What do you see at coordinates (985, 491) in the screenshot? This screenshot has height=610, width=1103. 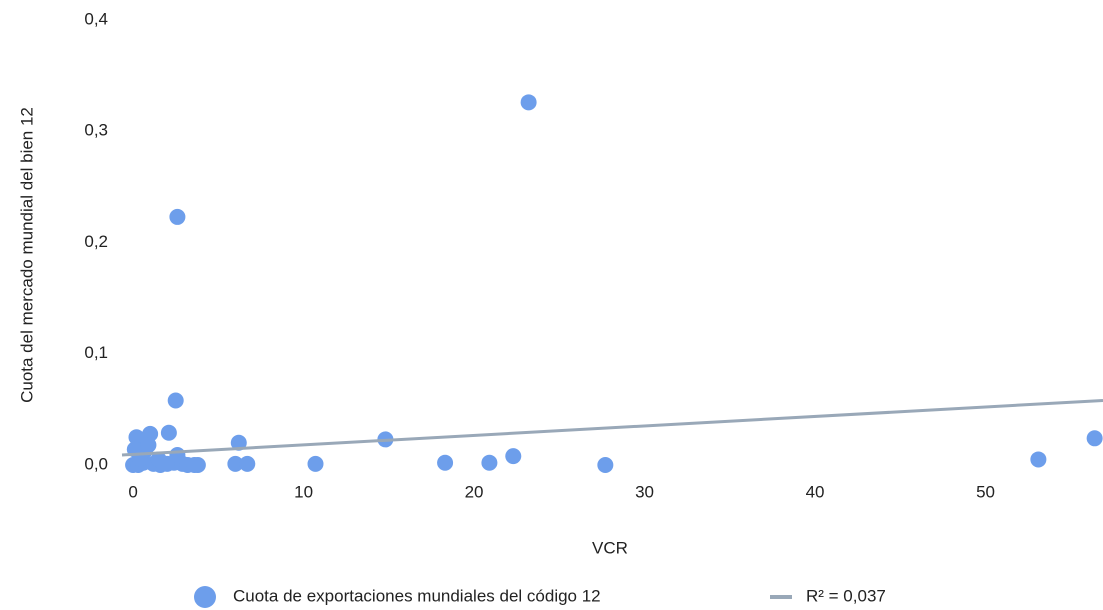 I see `x-tick-label: 50` at bounding box center [985, 491].